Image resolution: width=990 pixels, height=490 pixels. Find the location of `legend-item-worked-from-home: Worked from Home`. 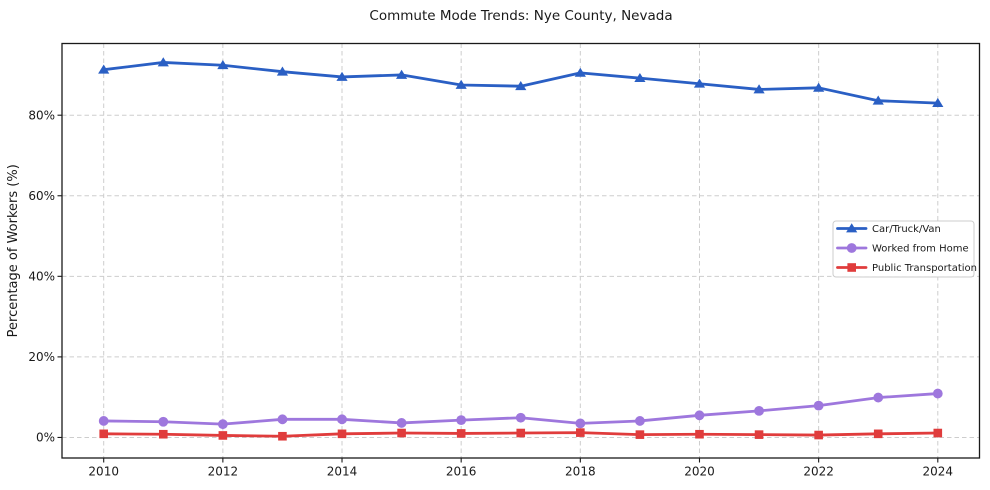

legend-item-worked-from-home: Worked from Home is located at coordinates (902, 249).